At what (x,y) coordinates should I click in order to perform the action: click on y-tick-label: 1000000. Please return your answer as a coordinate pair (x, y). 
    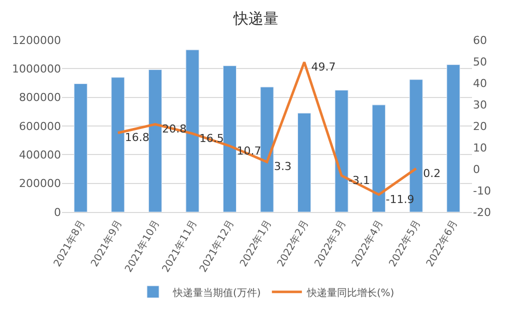
    Looking at the image, I should click on (36, 69).